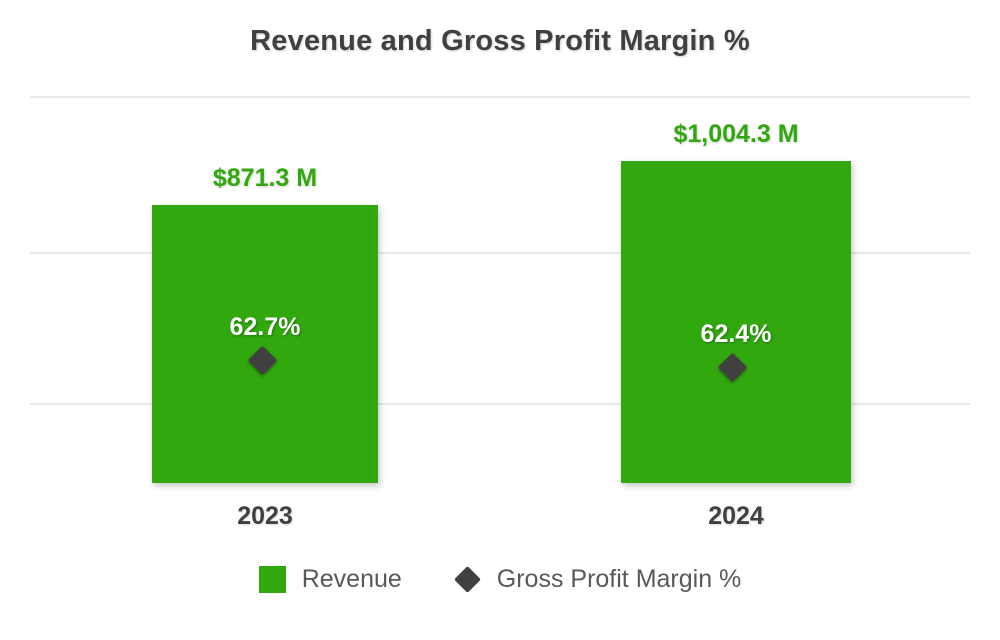  What do you see at coordinates (500, 253) in the screenshot?
I see `gridline-middle` at bounding box center [500, 253].